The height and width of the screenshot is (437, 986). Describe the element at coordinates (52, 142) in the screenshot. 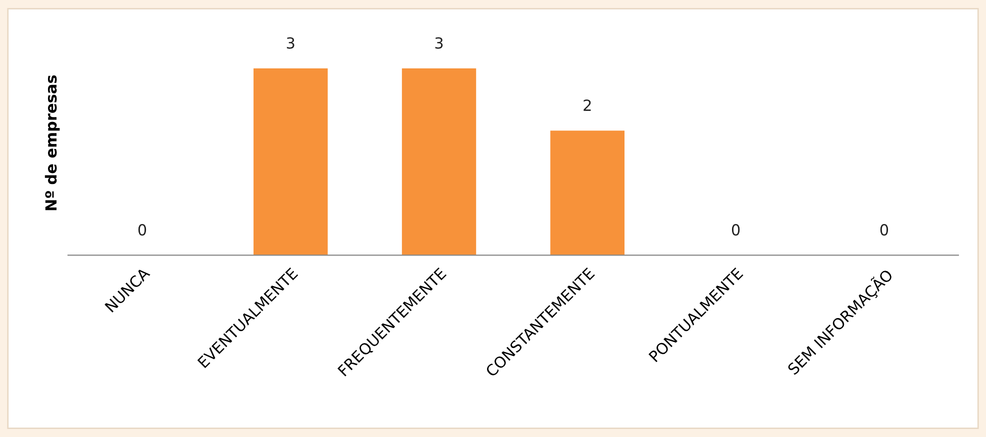

I see `y-axis-title: Nº de empresas` at that location.